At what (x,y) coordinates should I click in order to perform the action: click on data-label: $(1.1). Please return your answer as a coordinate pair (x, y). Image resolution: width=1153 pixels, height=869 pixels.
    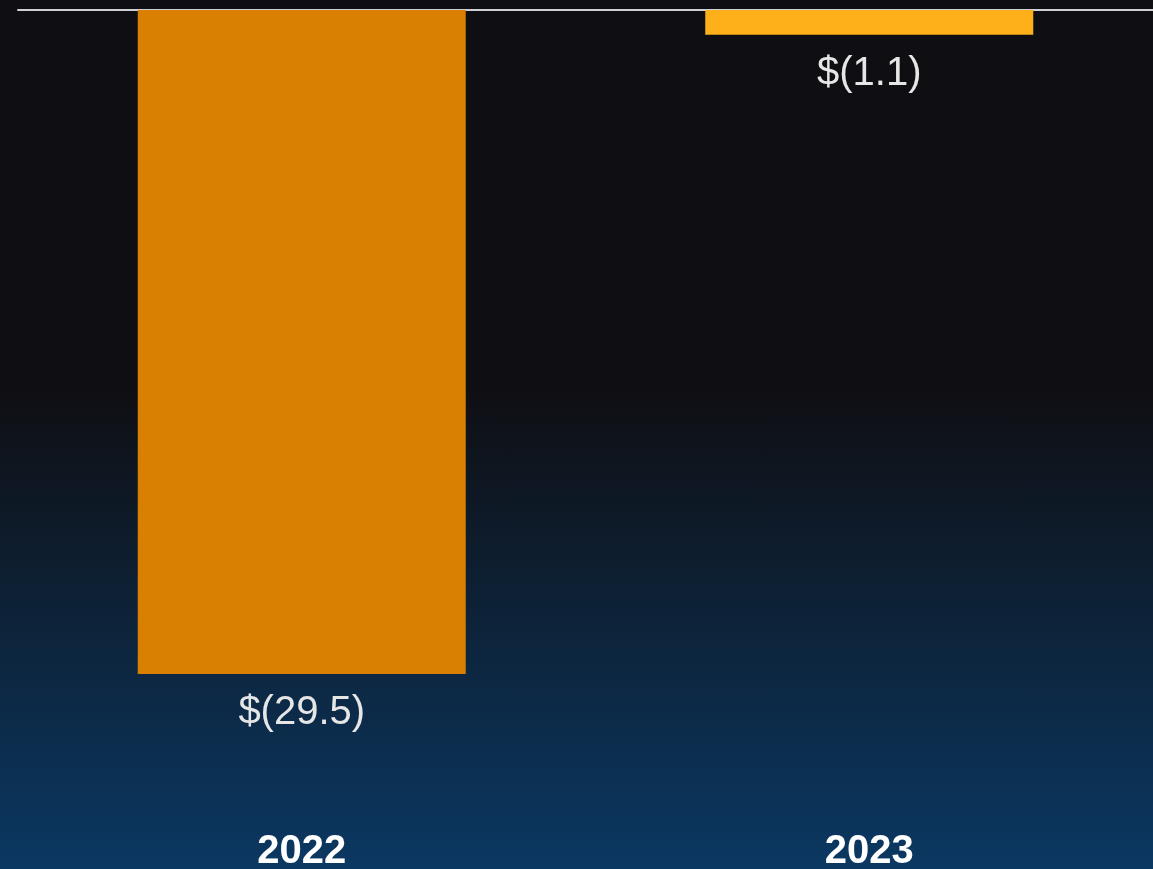
    Looking at the image, I should click on (869, 70).